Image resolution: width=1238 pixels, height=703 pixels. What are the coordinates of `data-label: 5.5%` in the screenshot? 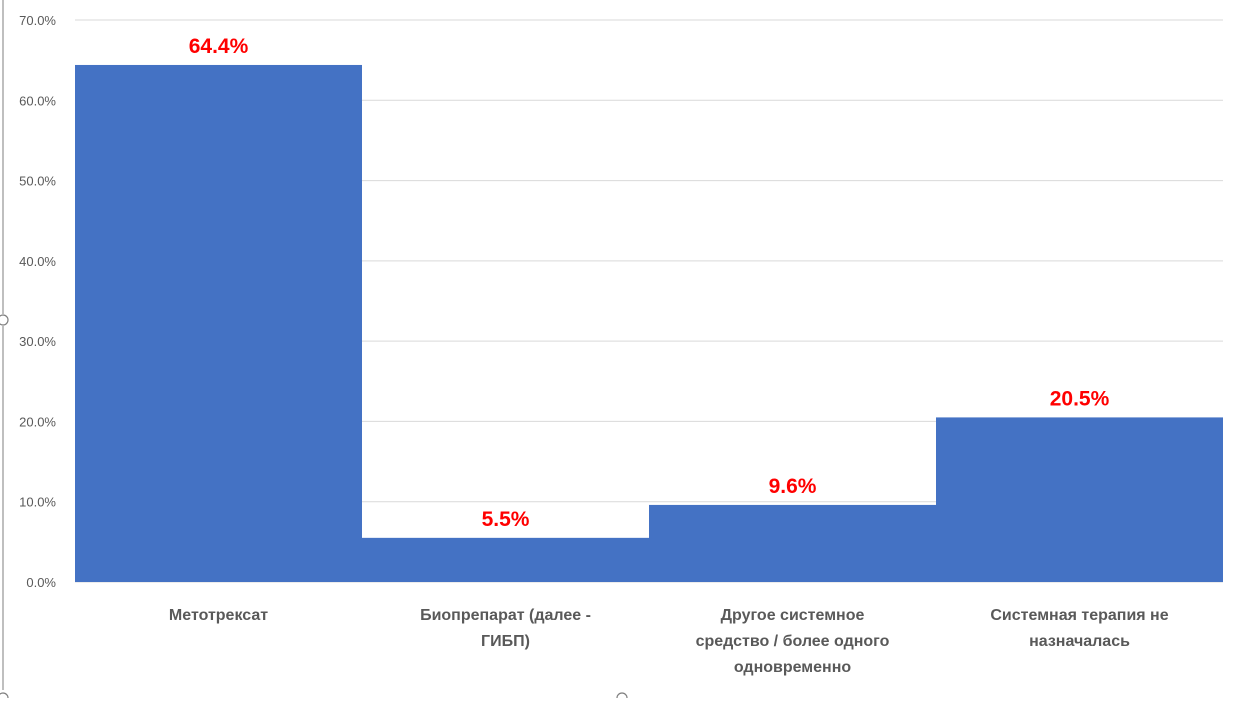 It's located at (506, 519).